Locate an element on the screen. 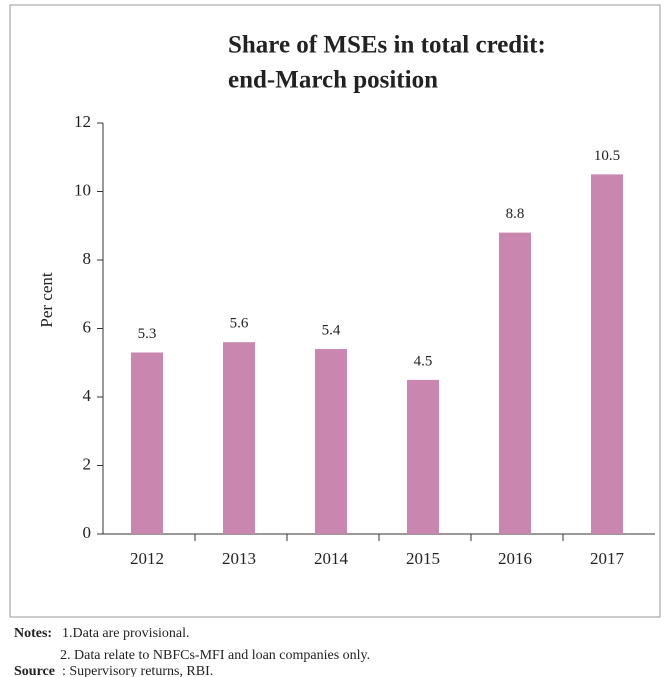 The image size is (670, 677). note: 1.Data are provisional. is located at coordinates (126, 633).